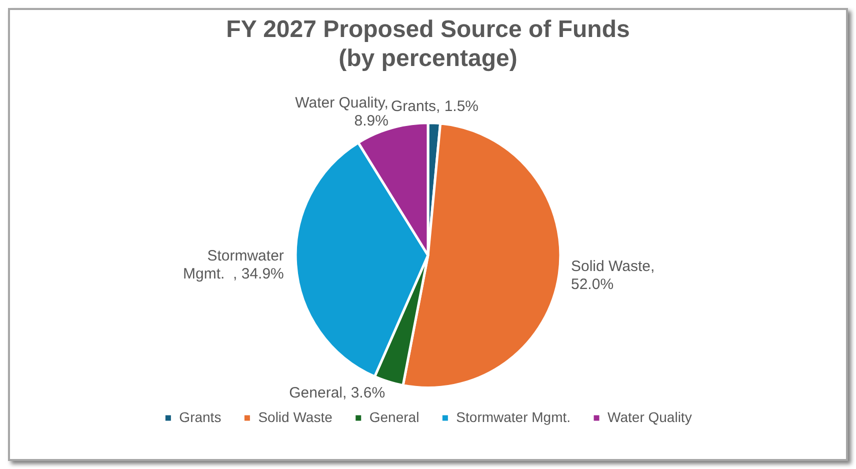 This screenshot has width=856, height=469. I want to click on data-label: Grants, 1.5%, so click(434, 107).